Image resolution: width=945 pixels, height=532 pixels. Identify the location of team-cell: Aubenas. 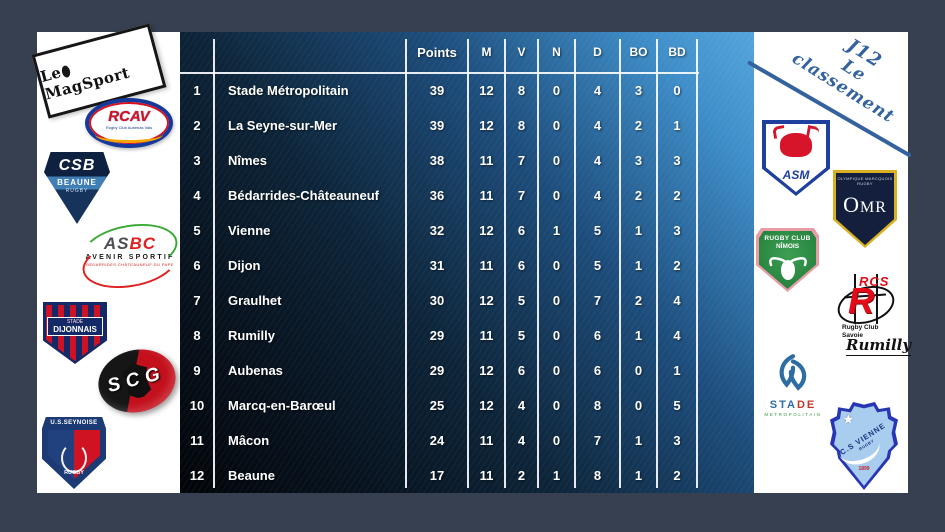
(255, 370).